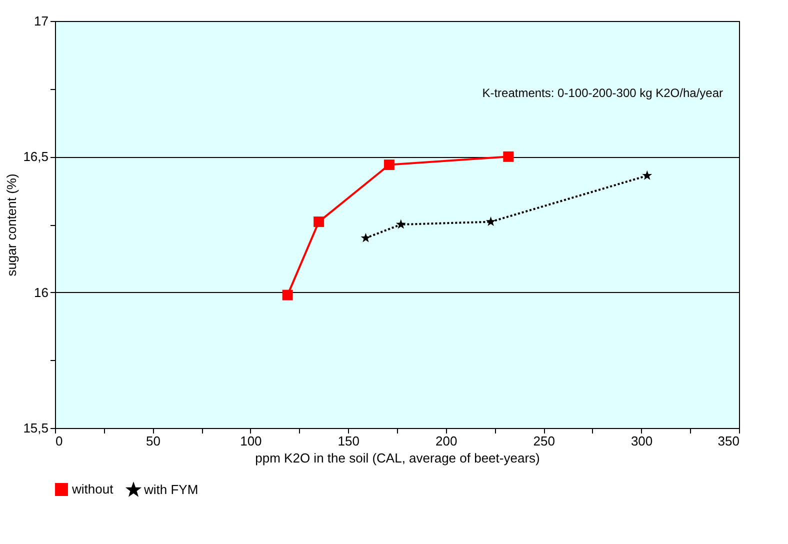 The width and height of the screenshot is (788, 544). What do you see at coordinates (59, 441) in the screenshot?
I see `x-tick-label: 0` at bounding box center [59, 441].